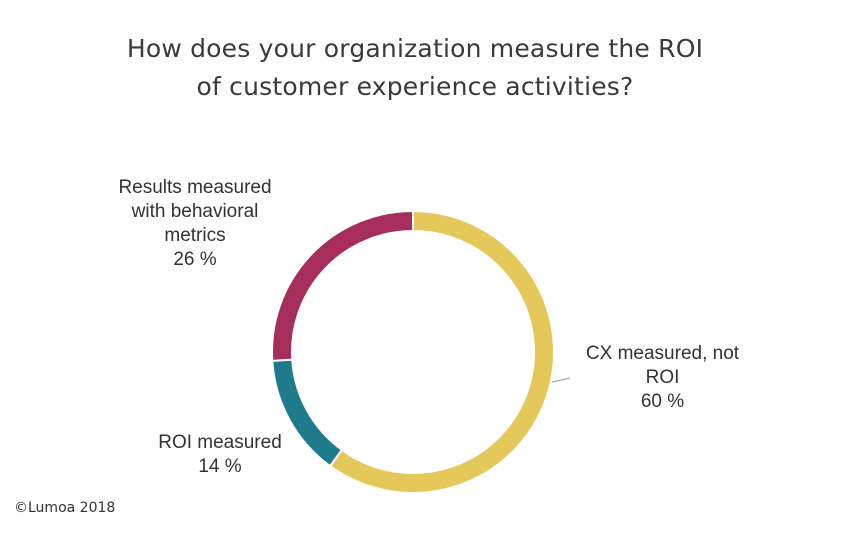 The height and width of the screenshot is (534, 864). I want to click on slice-cx-measured-not-roi, so click(441, 351).